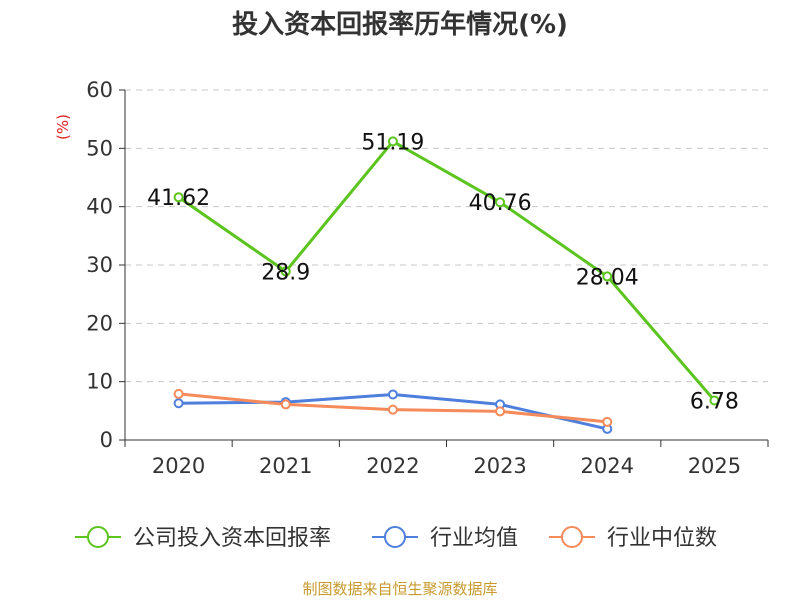 Image resolution: width=800 pixels, height=600 pixels. Describe the element at coordinates (99, 382) in the screenshot. I see `y-tick-label: 10` at that location.